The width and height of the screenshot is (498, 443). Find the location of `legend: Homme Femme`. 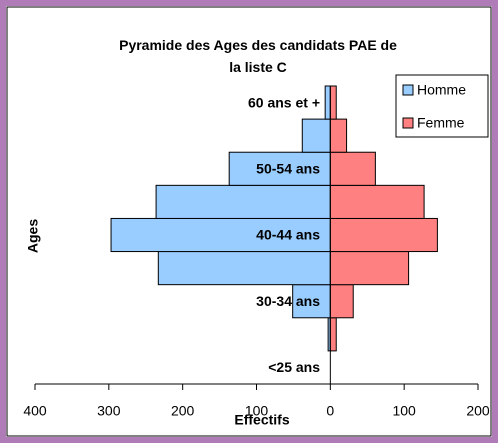

legend: Homme Femme is located at coordinates (442, 106).